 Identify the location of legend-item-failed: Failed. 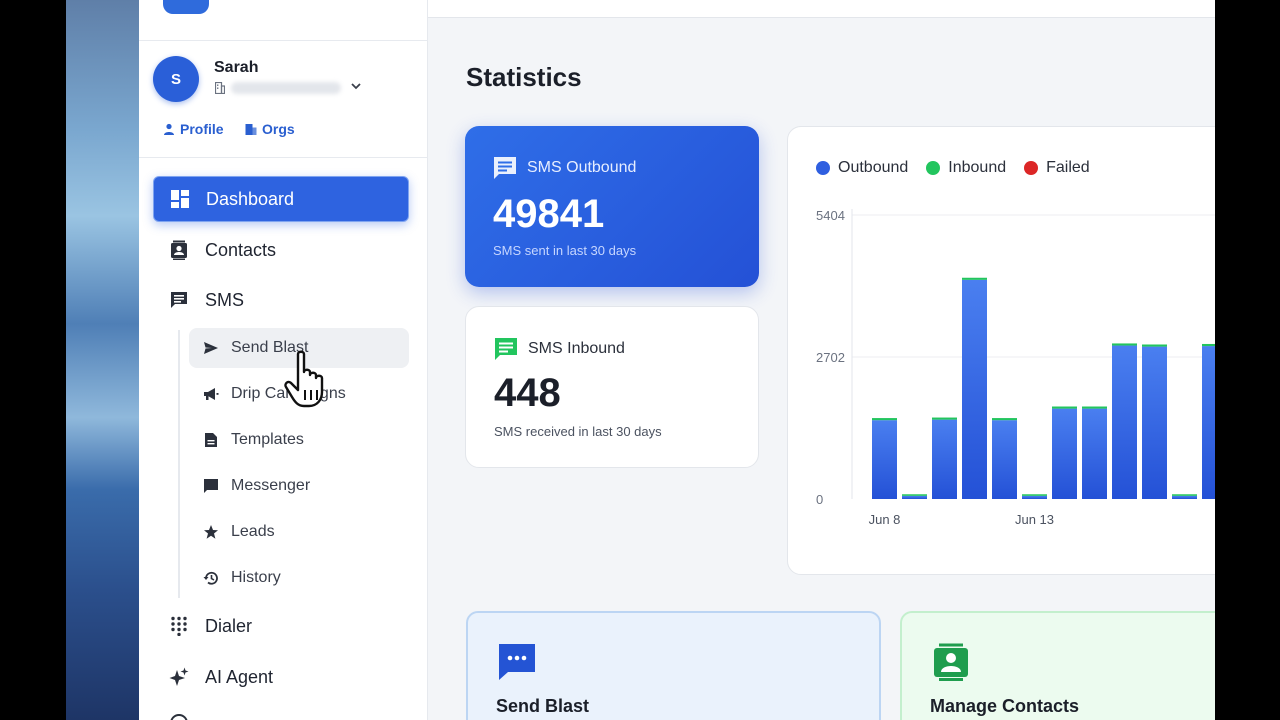
(1057, 168).